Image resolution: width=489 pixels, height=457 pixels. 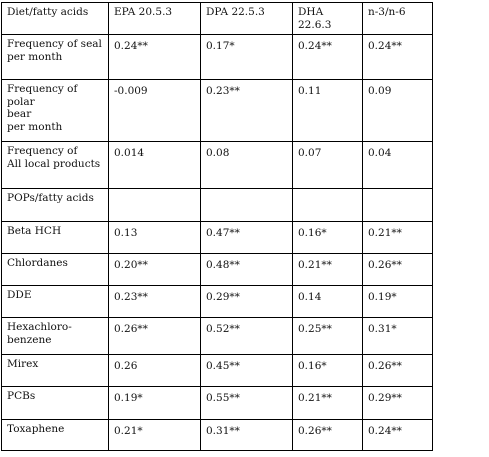 I want to click on table-row: Chlordanes 0.20** 0.48** 0.21** 0.26**, so click(x=217, y=269).